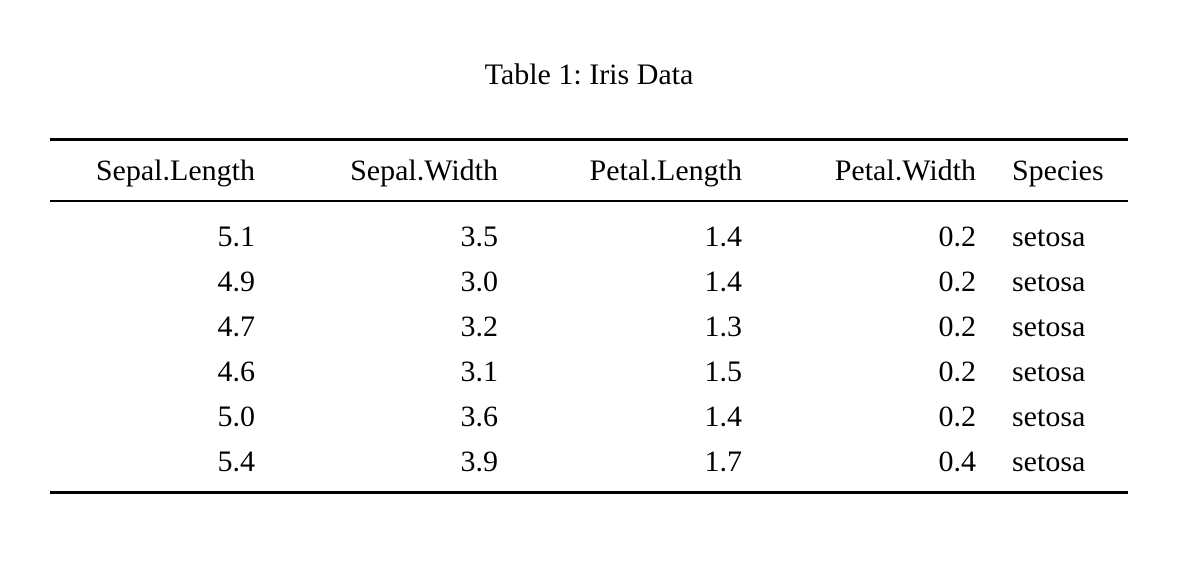 The height and width of the screenshot is (580, 1202). I want to click on cell-sepal-length: 5.1, so click(236, 236).